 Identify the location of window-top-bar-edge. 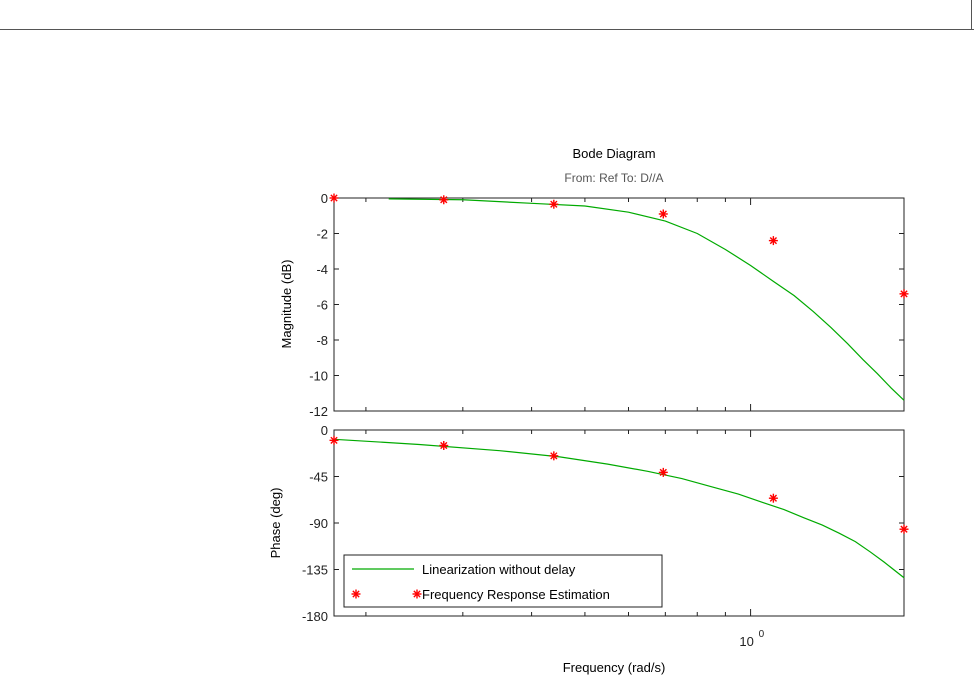
(971, 15).